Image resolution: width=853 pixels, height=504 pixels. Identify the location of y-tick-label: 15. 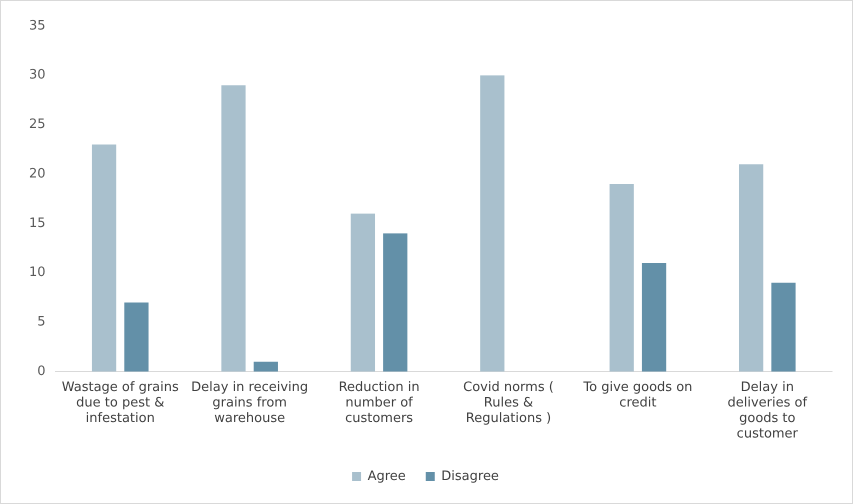
(37, 223).